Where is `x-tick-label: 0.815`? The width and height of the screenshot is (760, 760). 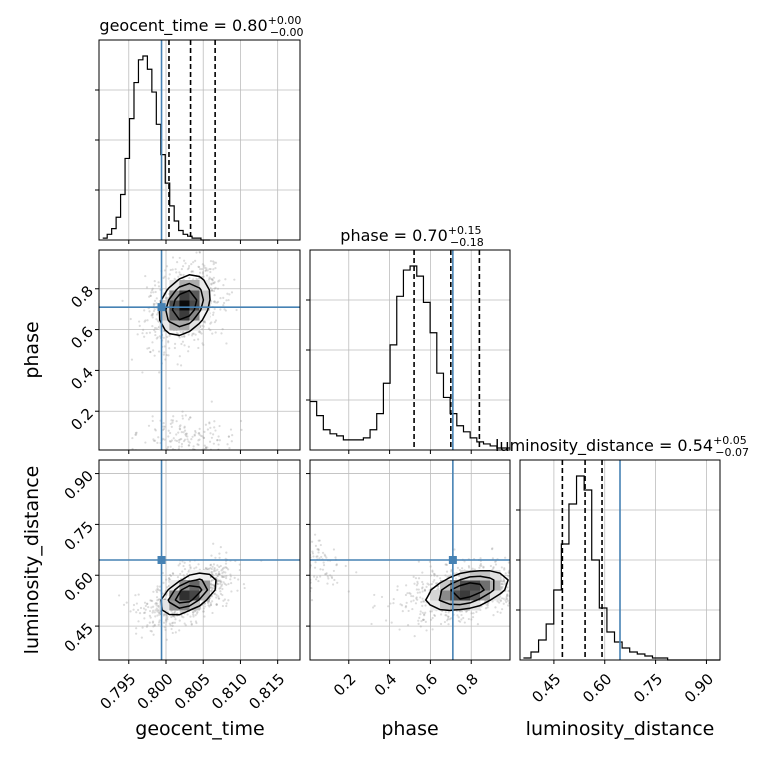
x-tick-label: 0.815 is located at coordinates (266, 691).